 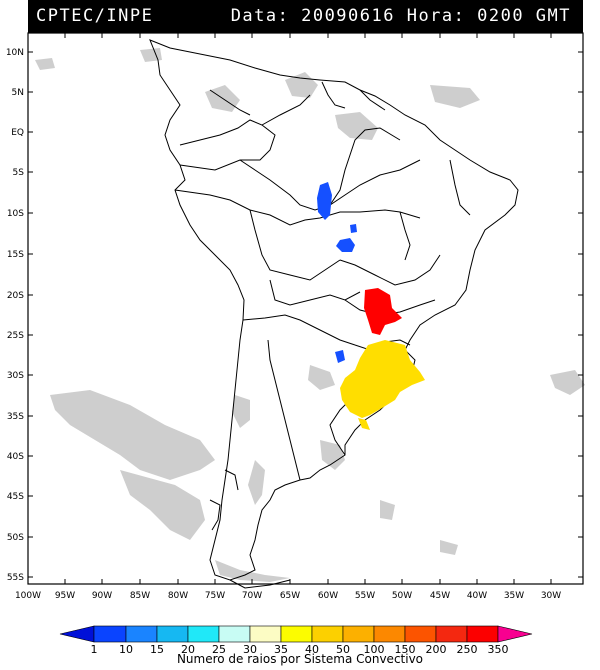 I want to click on legend-value: 20, so click(x=188, y=649).